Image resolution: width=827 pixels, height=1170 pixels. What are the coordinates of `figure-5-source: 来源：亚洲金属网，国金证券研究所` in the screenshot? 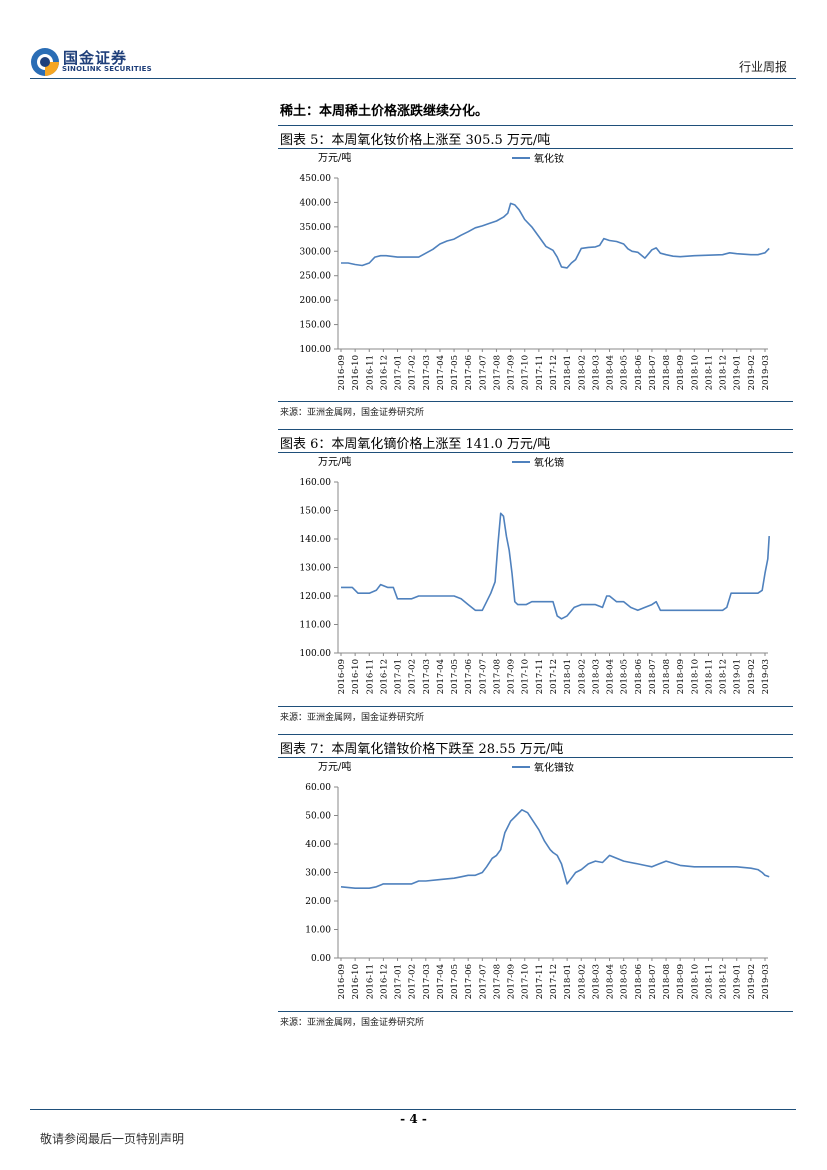 It's located at (352, 413).